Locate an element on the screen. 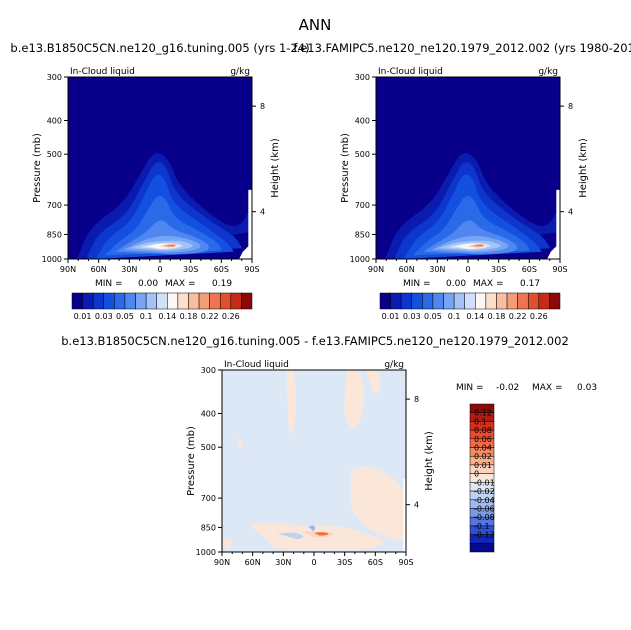 The height and width of the screenshot is (630, 631). max-value: 0.17 is located at coordinates (530, 284).